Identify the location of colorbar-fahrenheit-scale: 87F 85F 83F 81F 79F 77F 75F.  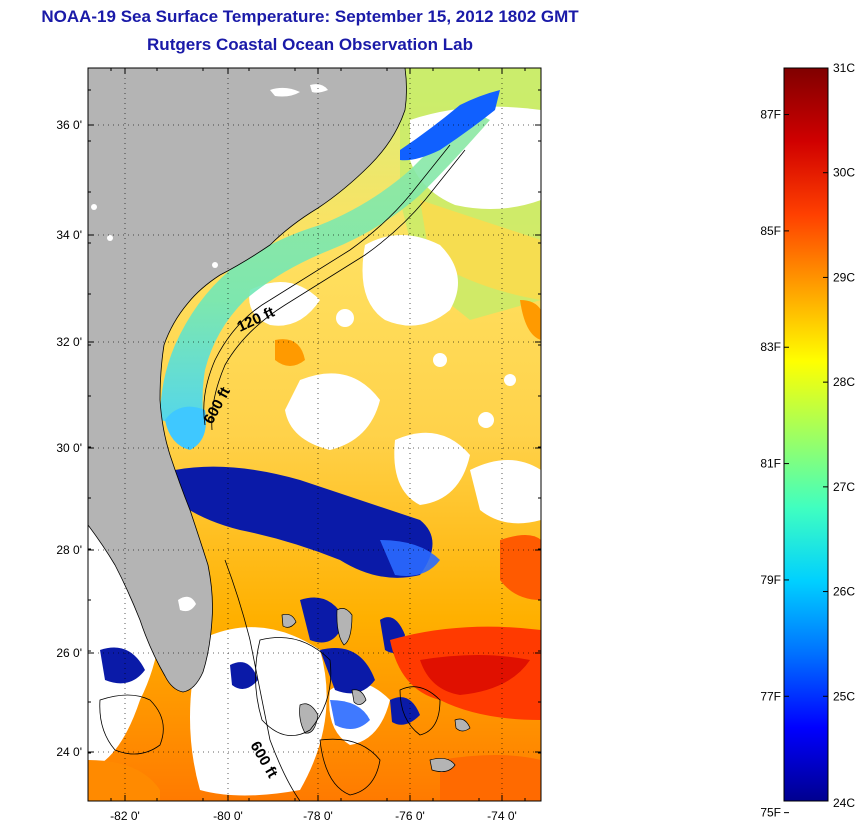
(774, 464).